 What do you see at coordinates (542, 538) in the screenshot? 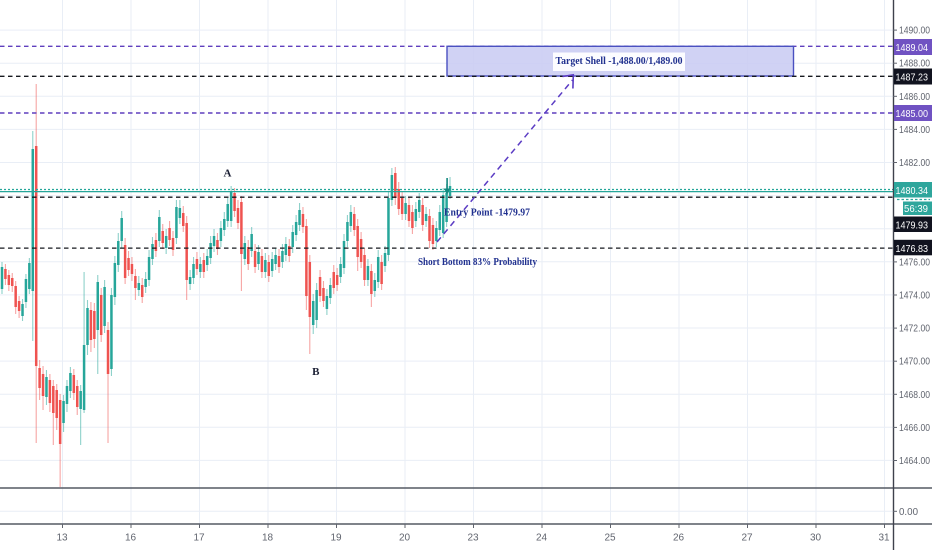
I see `svg-text: 24` at bounding box center [542, 538].